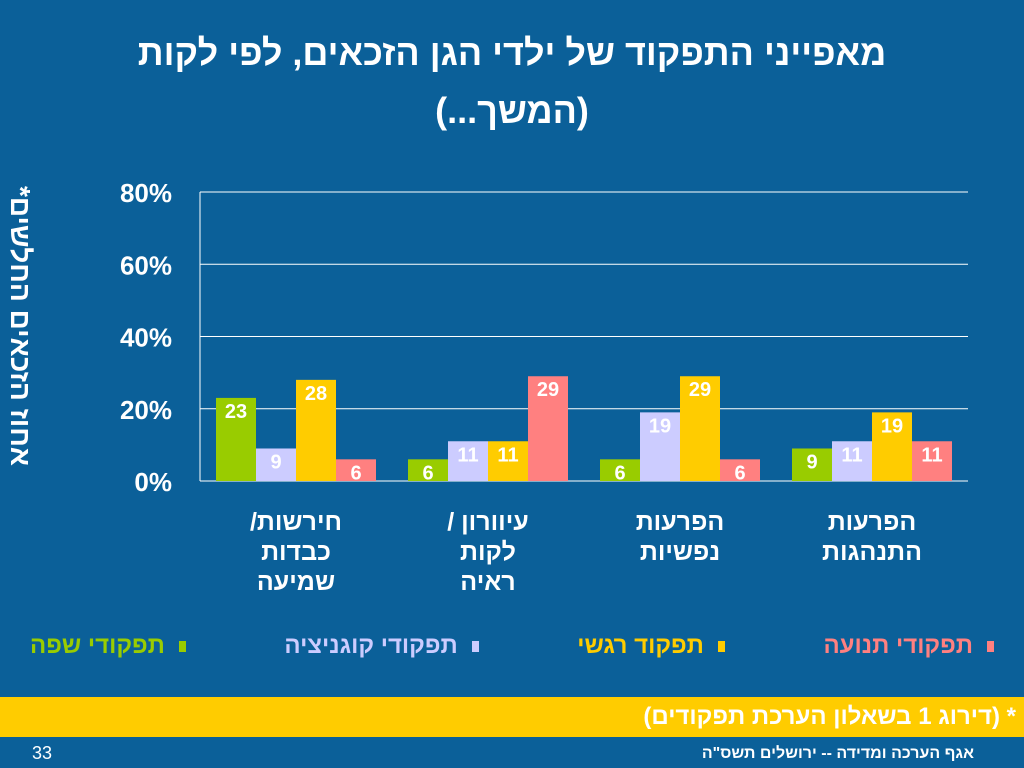  I want to click on legend-item: תפקודי תנועה, so click(908, 646).